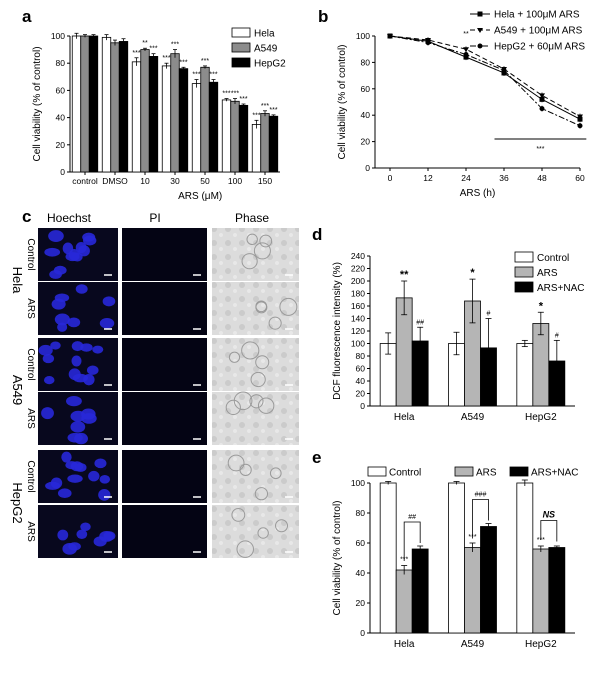  What do you see at coordinates (361, 573) in the screenshot?
I see `chart-e-y-tick-label: 40` at bounding box center [361, 573].